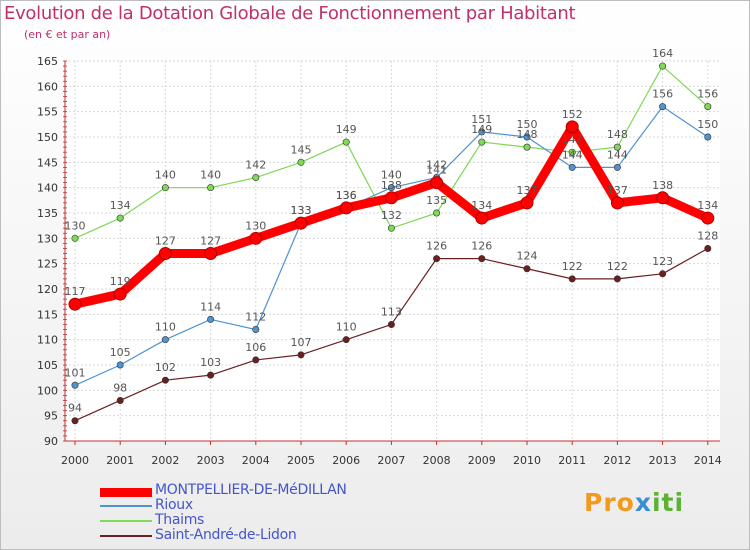 The image size is (750, 550). Describe the element at coordinates (668, 502) in the screenshot. I see `logo-part-3: iti` at that location.